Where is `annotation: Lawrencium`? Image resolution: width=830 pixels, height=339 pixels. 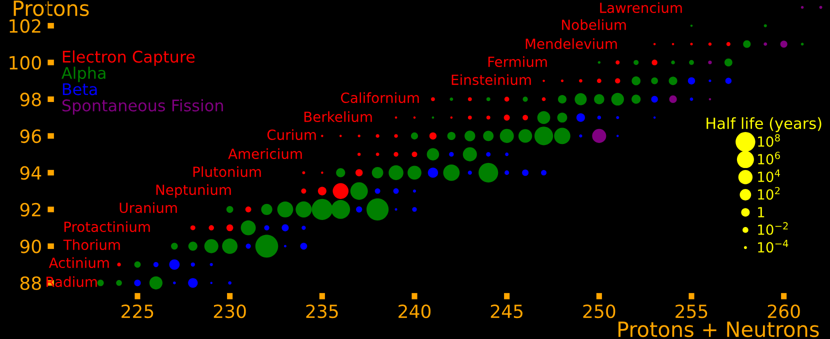 annotation: Lawrencium is located at coordinates (641, 8).